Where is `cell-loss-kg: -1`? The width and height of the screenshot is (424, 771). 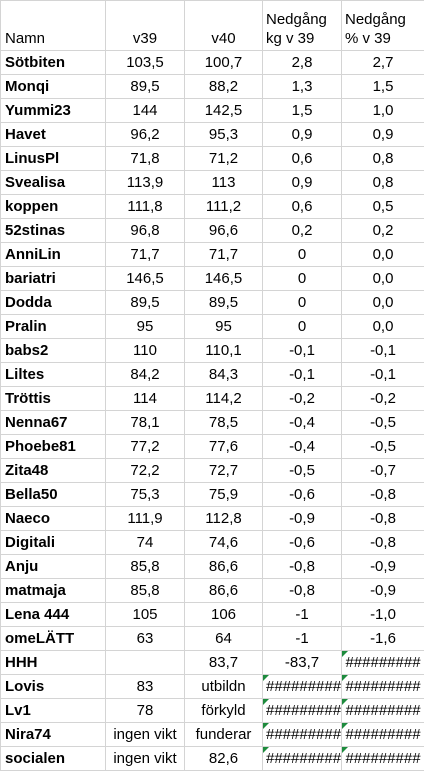
cell-loss-kg: -1 is located at coordinates (302, 639).